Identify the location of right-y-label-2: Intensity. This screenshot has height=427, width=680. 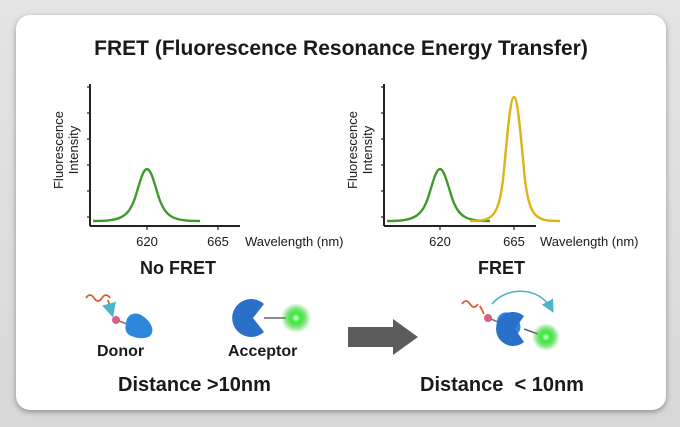
(367, 149).